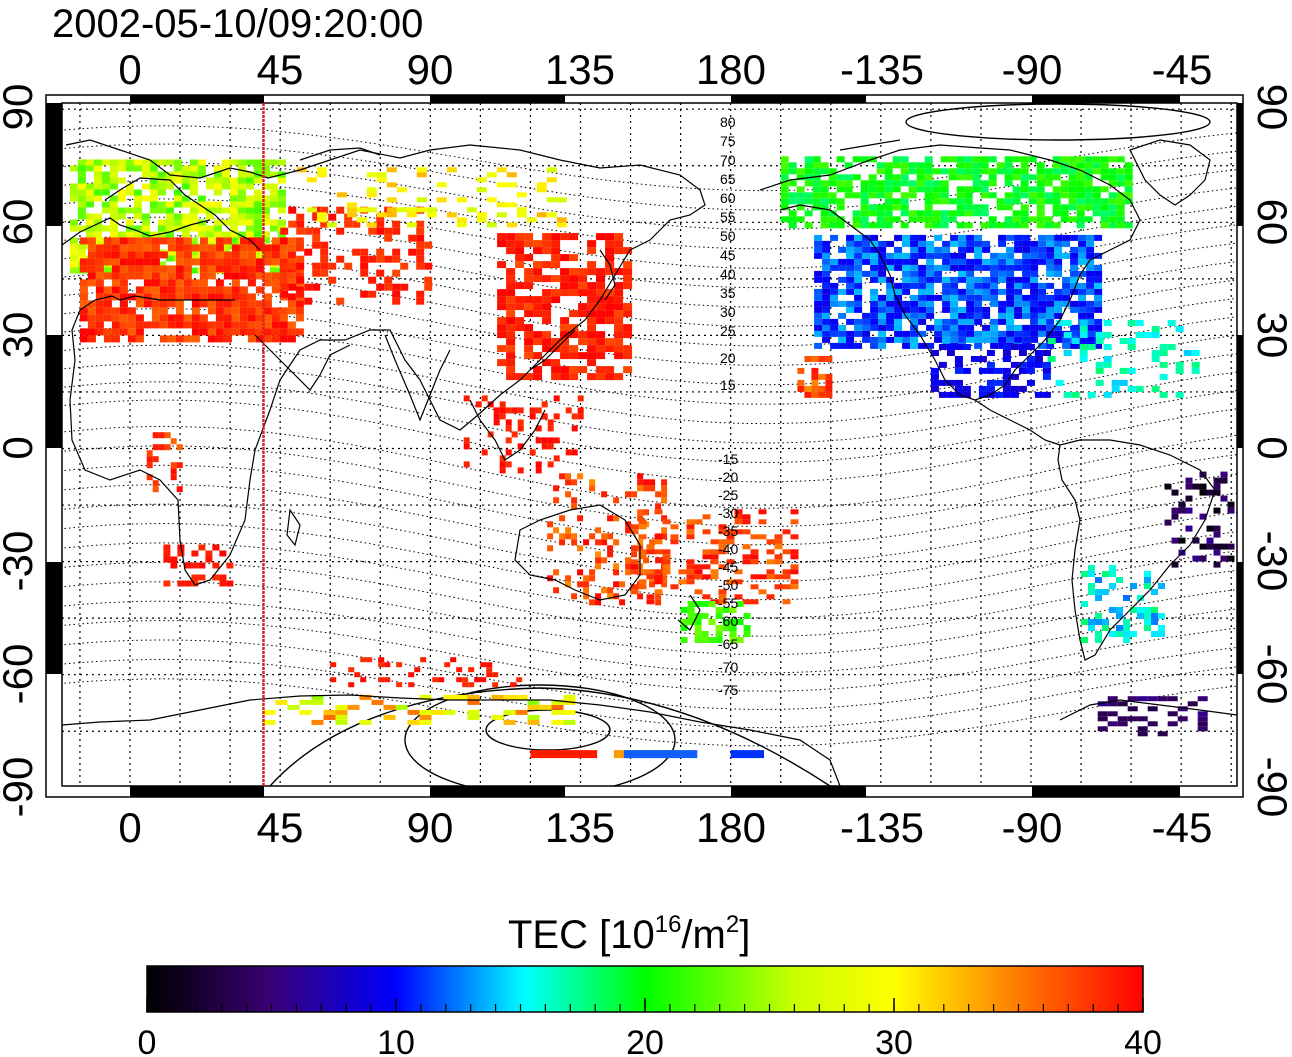 Image resolution: width=1292 pixels, height=1057 pixels. Describe the element at coordinates (1170, 172) in the screenshot. I see `coastline` at that location.